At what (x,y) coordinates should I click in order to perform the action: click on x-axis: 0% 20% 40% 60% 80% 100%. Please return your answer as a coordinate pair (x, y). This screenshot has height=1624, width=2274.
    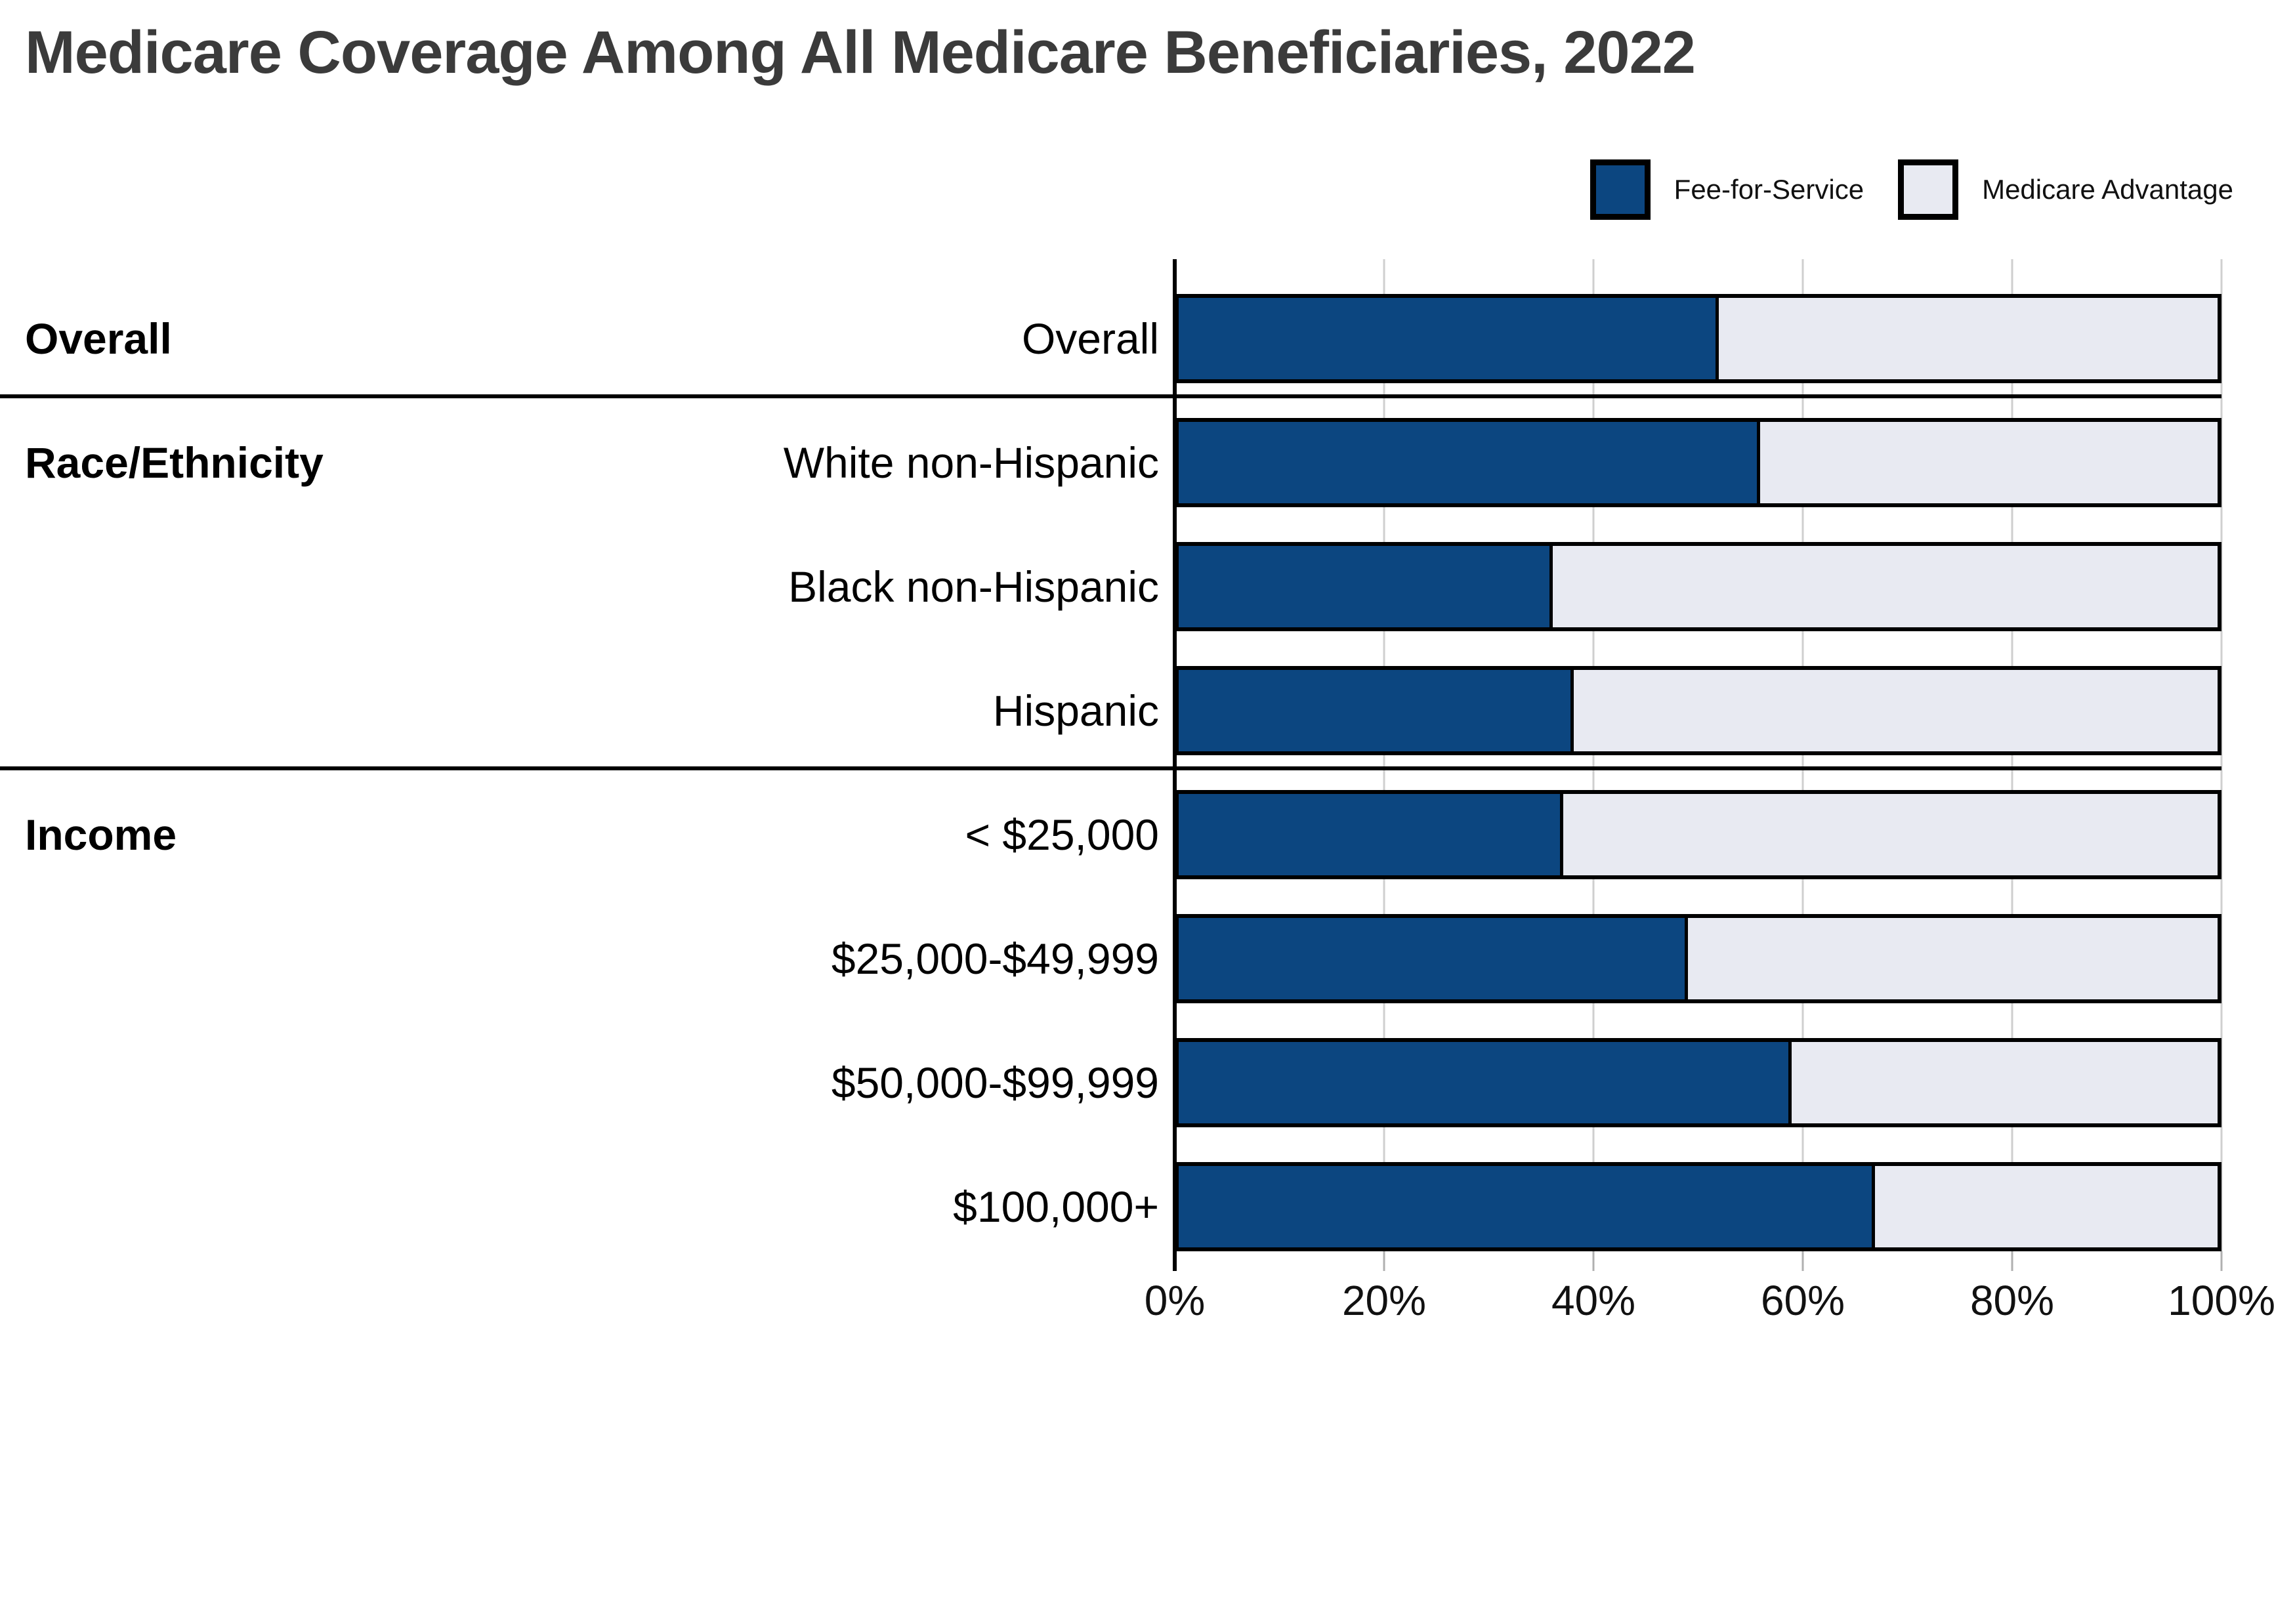
    Looking at the image, I should click on (1709, 1297).